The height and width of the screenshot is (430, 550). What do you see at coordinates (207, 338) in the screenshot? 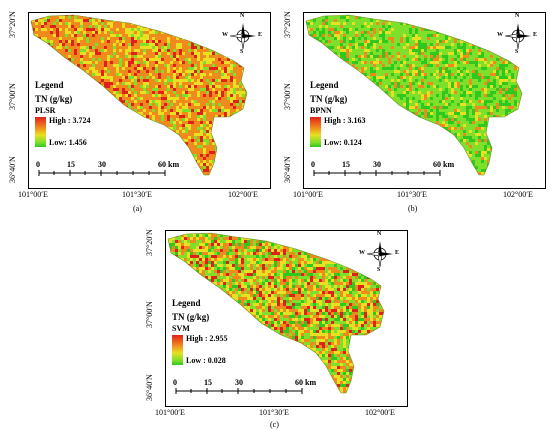
I see `legend-high: High : 2.955` at bounding box center [207, 338].